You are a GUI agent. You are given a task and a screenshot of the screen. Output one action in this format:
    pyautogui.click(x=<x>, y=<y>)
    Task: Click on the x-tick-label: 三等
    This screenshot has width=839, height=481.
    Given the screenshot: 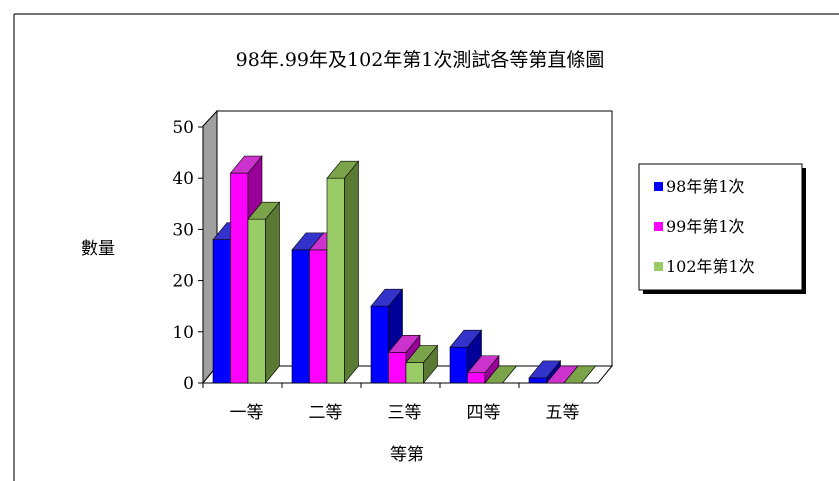 What is the action you would take?
    pyautogui.click(x=405, y=413)
    